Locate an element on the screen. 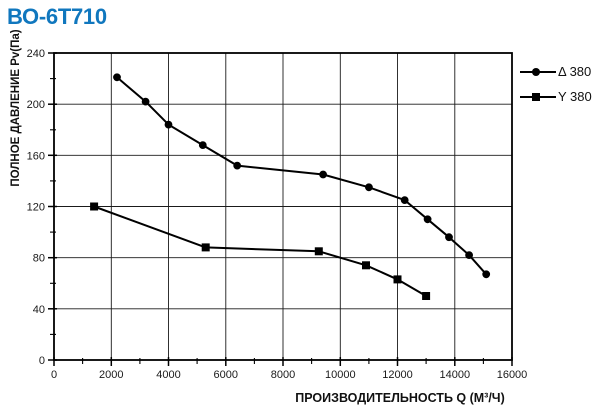  legend-marker-square-icon is located at coordinates (538, 96).